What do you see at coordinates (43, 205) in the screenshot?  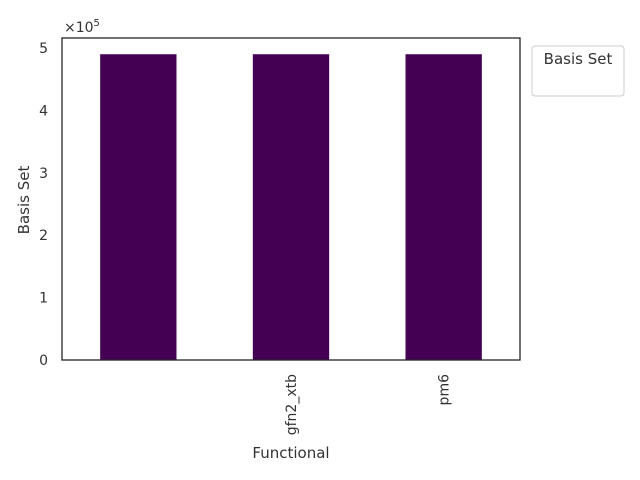 I see `y-ticks-group: 0 1 2 3 4 5` at bounding box center [43, 205].